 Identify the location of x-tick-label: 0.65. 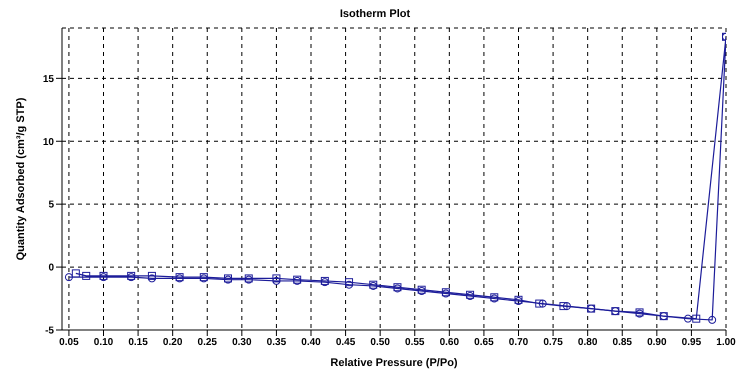
(484, 342).